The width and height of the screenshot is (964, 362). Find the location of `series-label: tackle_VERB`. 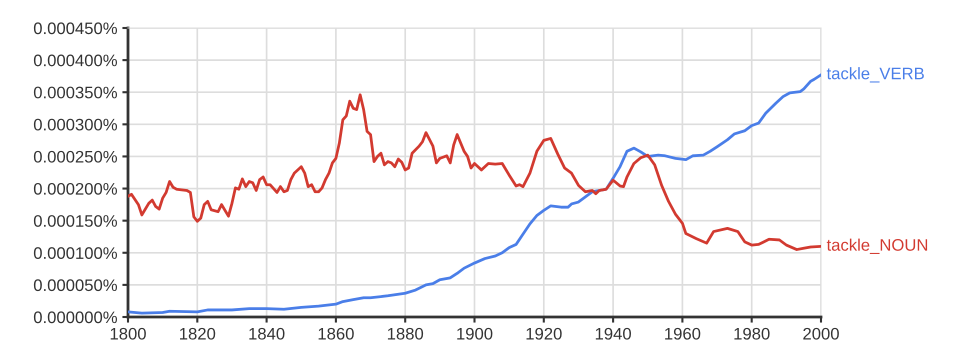

series-label: tackle_VERB is located at coordinates (875, 75).